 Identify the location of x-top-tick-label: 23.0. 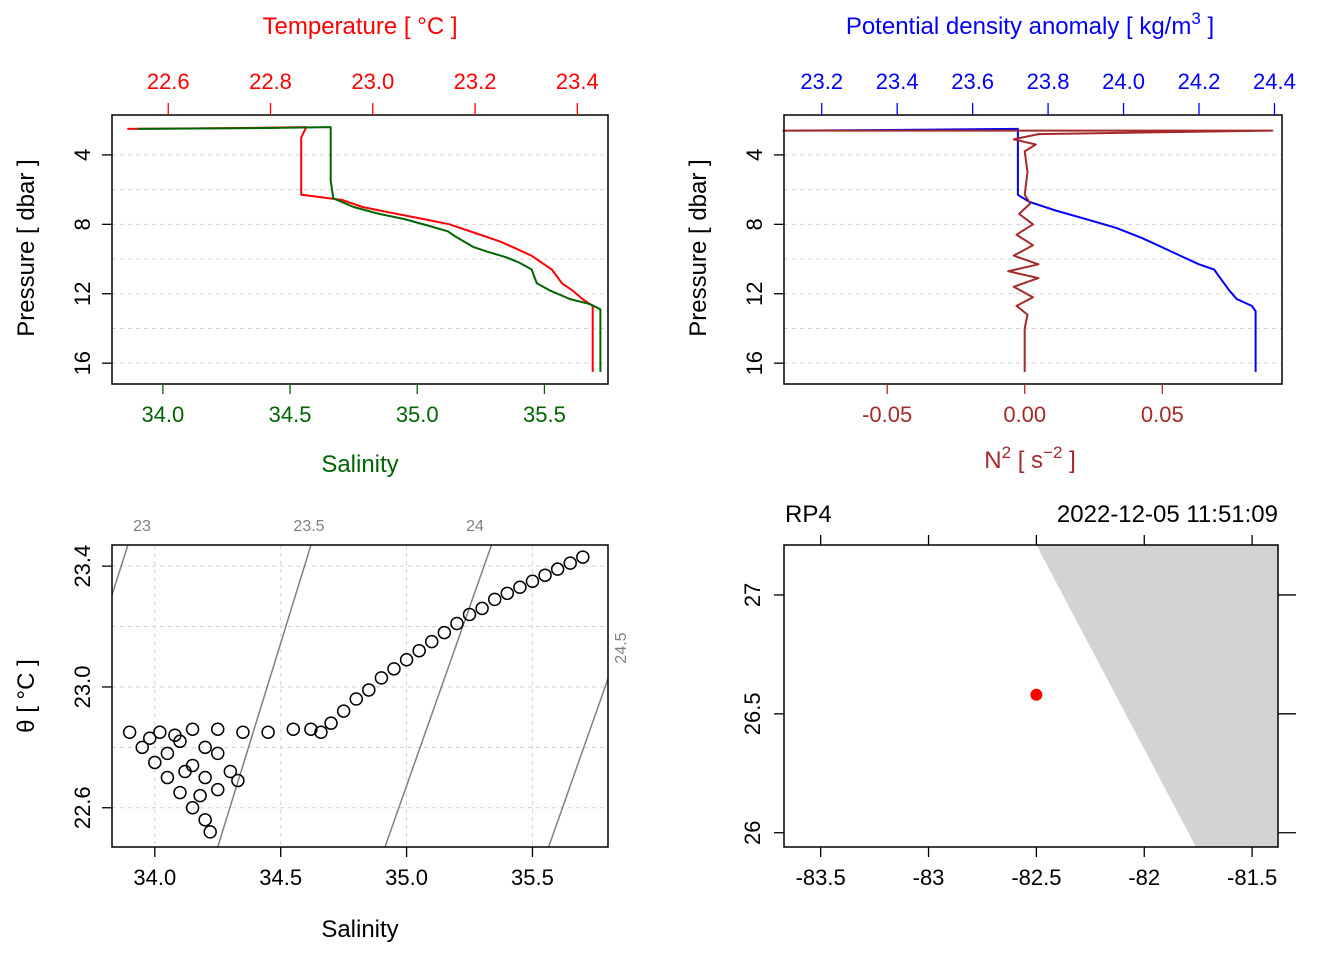
(372, 81).